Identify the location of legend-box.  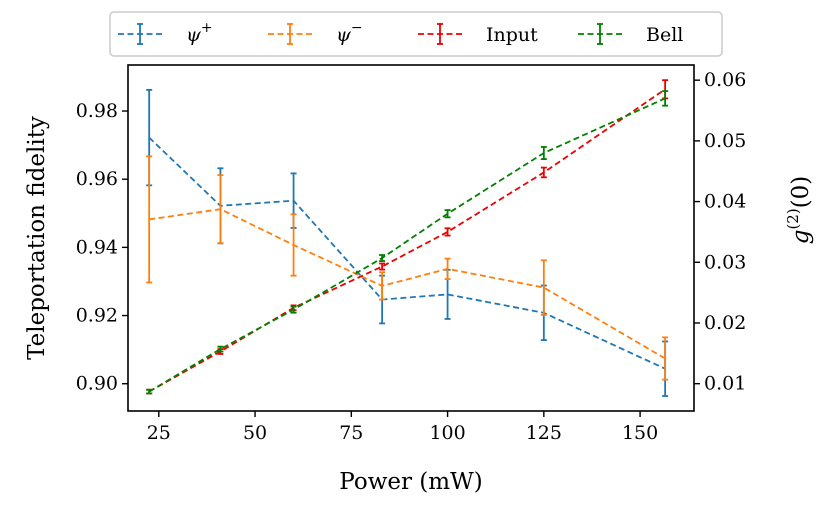
(416, 34).